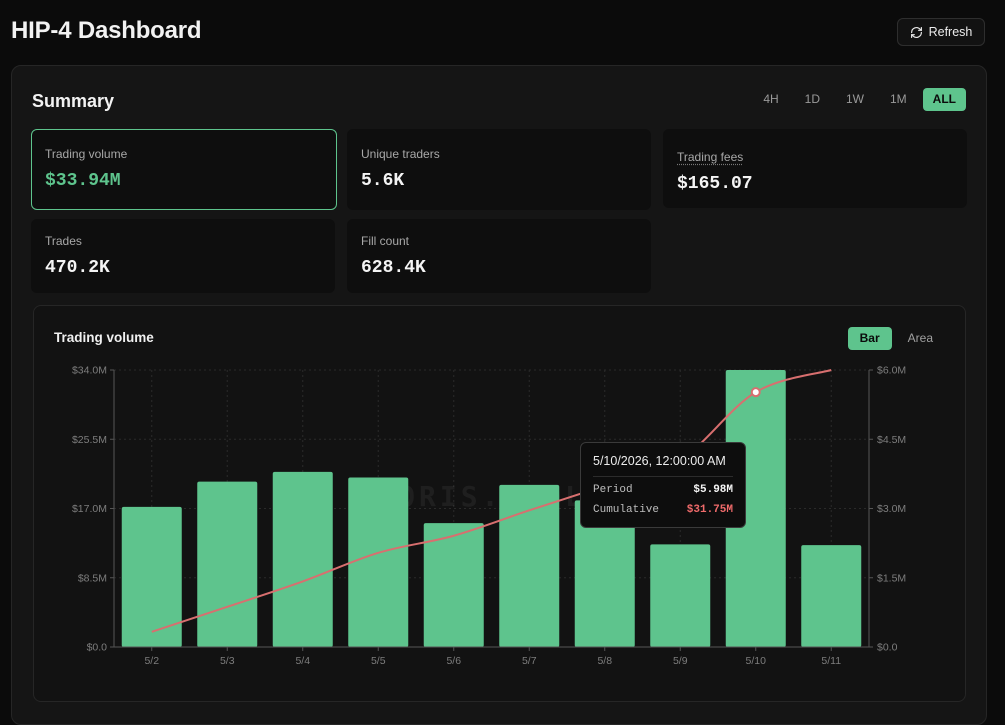 The height and width of the screenshot is (725, 1005). Describe the element at coordinates (855, 99) in the screenshot. I see `range-1w: 1W` at that location.